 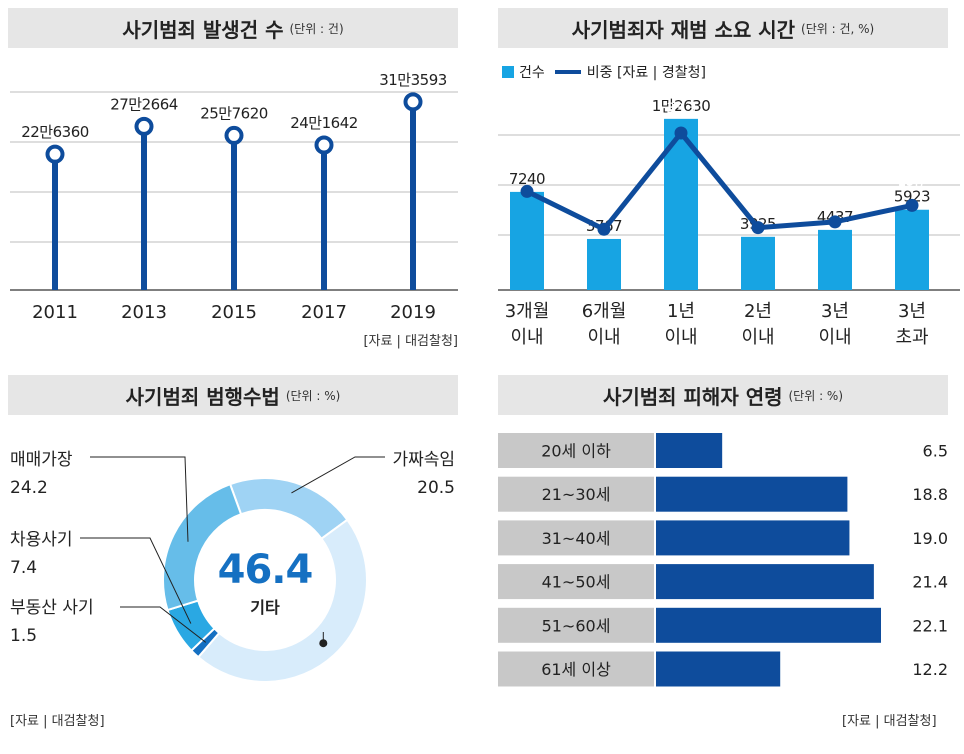 I want to click on panel3-source: [자료 | 대검찰청], so click(x=57, y=721).